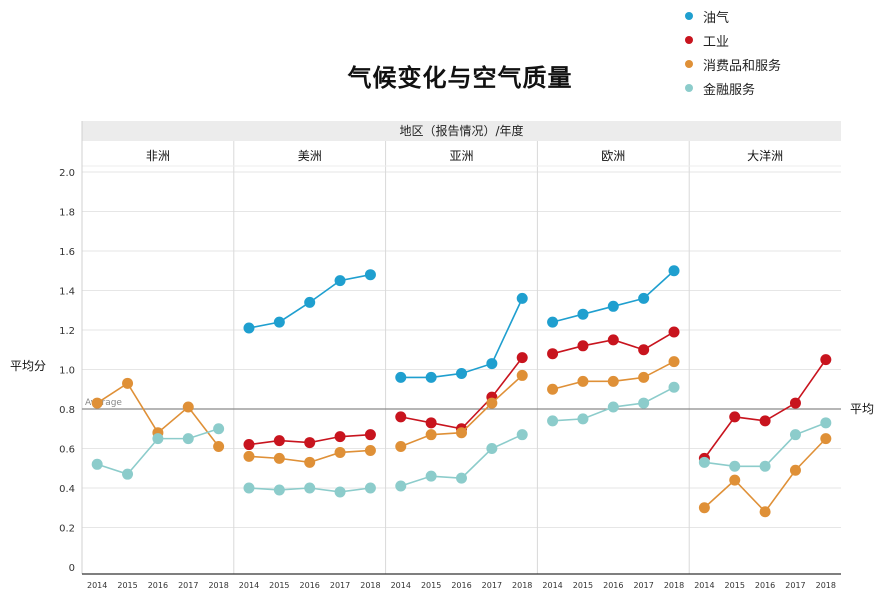 This screenshot has width=886, height=600. What do you see at coordinates (716, 42) in the screenshot?
I see `legend-label-industry: 工业` at bounding box center [716, 42].